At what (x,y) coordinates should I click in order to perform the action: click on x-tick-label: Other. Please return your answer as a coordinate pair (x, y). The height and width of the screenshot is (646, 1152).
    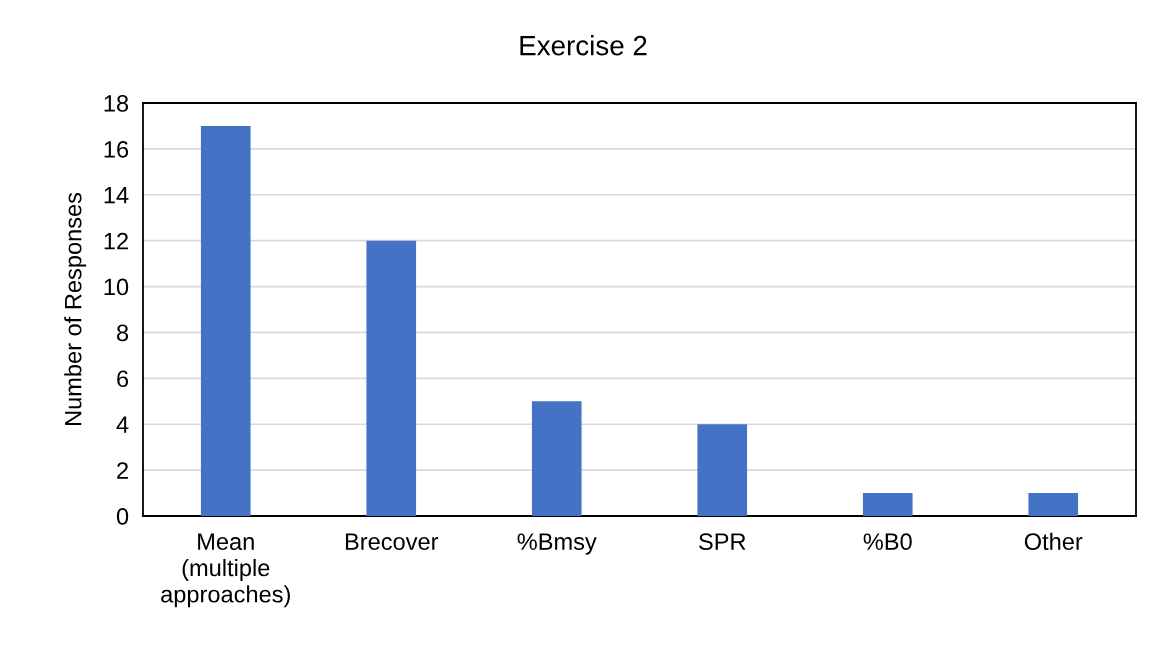
    Looking at the image, I should click on (1053, 541).